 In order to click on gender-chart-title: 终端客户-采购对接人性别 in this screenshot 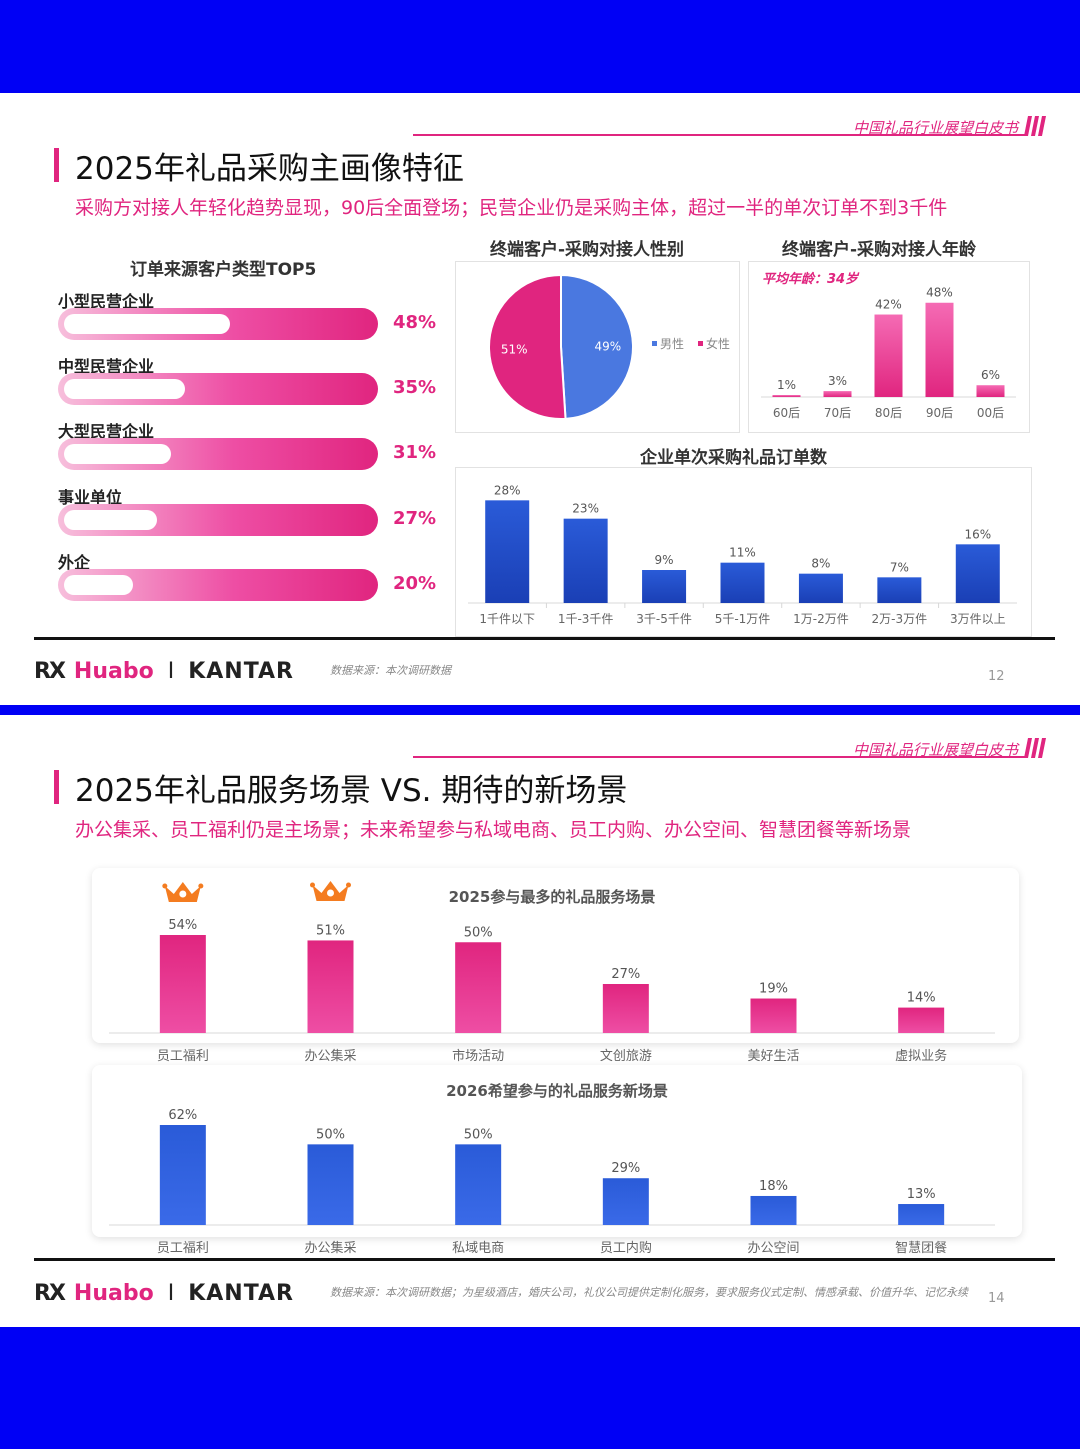, I will do `click(587, 250)`.